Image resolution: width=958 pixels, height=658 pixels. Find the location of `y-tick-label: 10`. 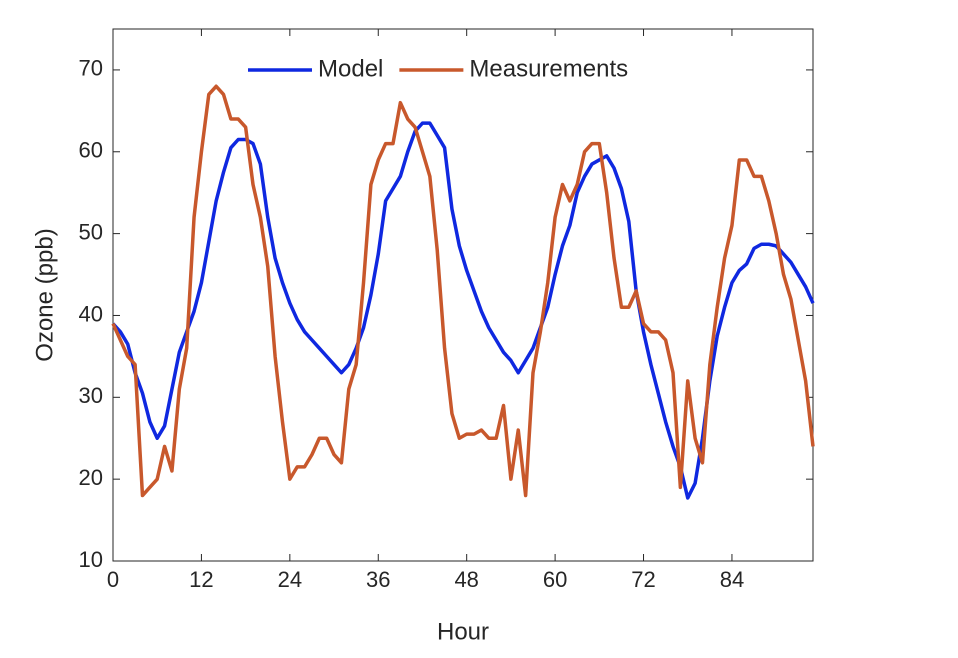

y-tick-label: 10 is located at coordinates (91, 559).